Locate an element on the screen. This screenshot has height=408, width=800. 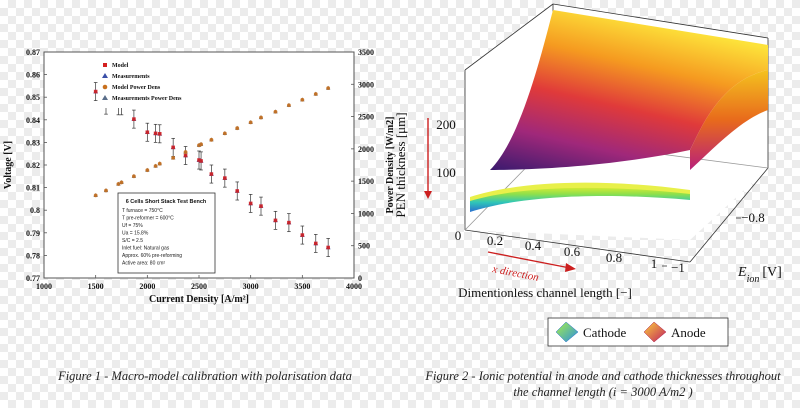
x-direction-label: x direction is located at coordinates (515, 273).